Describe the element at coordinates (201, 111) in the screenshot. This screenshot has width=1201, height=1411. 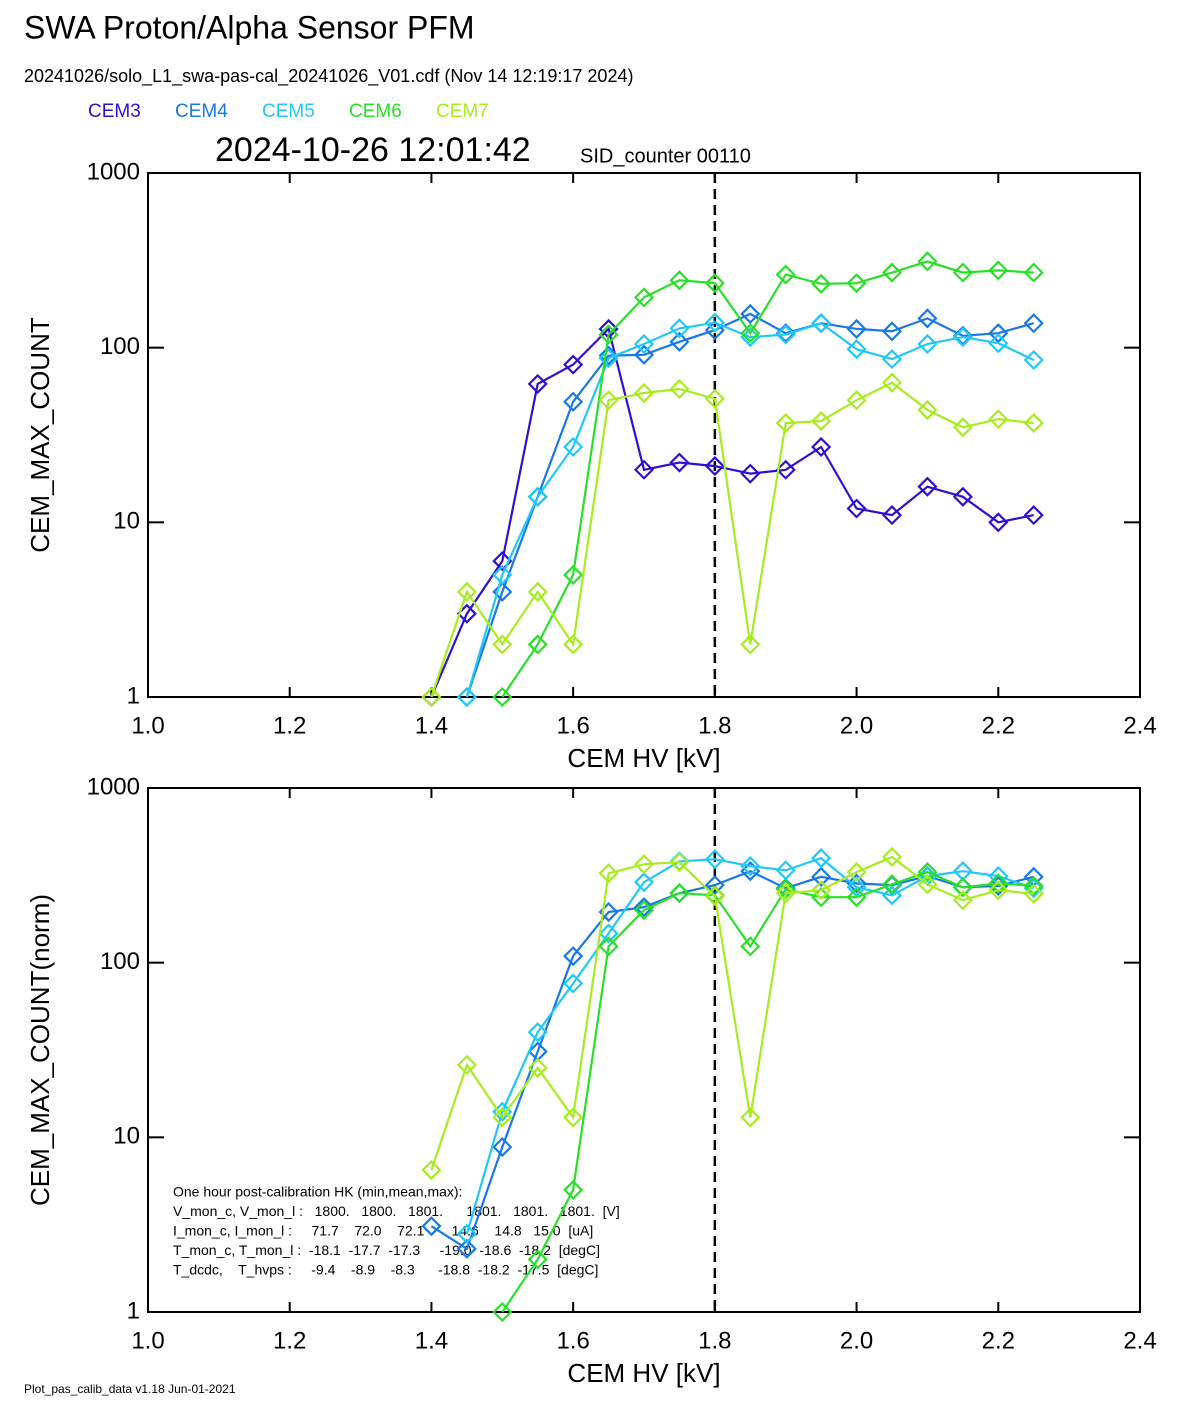
I see `legend-entry: CEM4` at that location.